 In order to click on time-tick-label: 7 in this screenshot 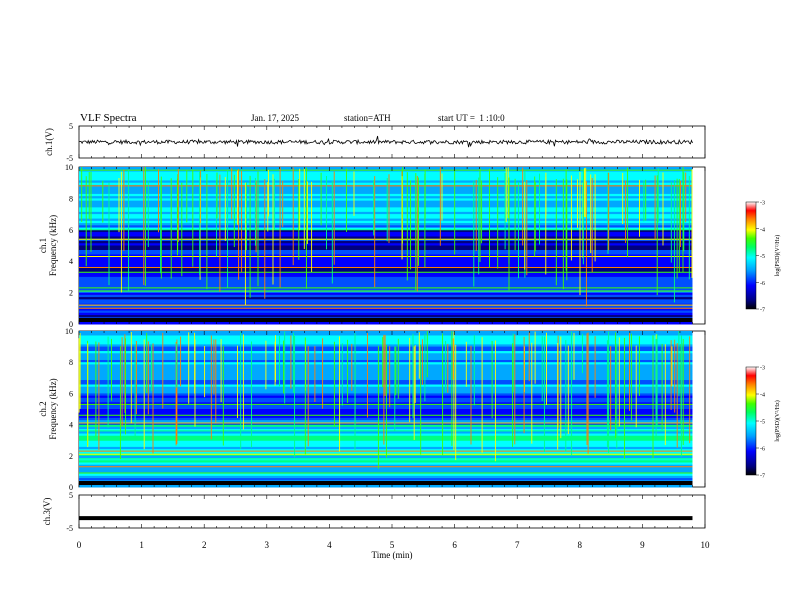, I will do `click(517, 545)`.